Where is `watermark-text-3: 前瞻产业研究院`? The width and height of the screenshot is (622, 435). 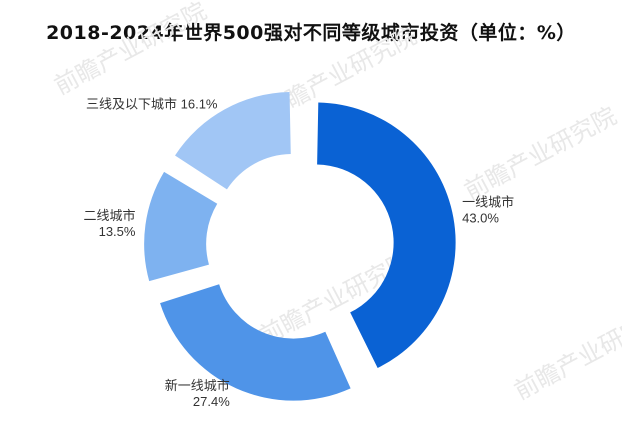
watermark-text-3: 前瞻产业研究院 is located at coordinates (566, 354).